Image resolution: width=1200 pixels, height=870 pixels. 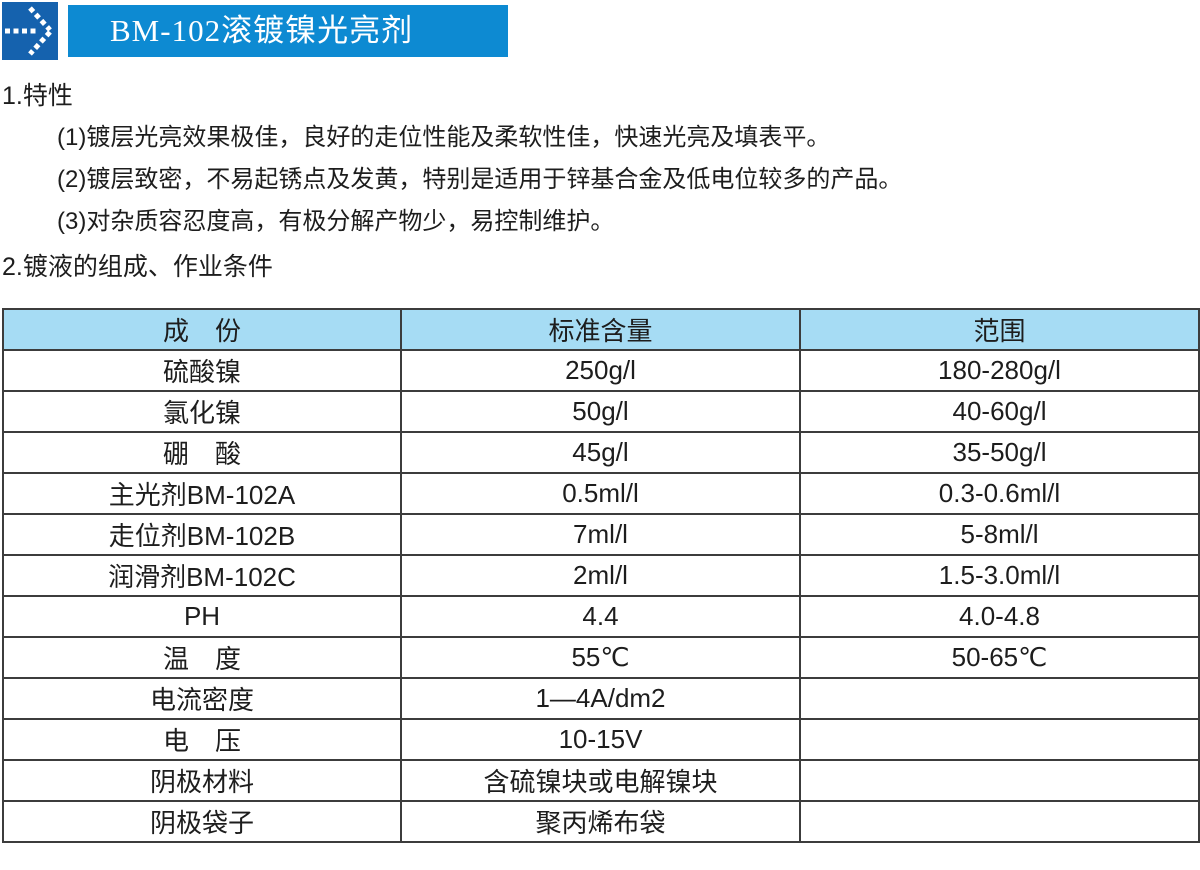 What do you see at coordinates (37, 96) in the screenshot?
I see `section-features-heading: 1.特性` at bounding box center [37, 96].